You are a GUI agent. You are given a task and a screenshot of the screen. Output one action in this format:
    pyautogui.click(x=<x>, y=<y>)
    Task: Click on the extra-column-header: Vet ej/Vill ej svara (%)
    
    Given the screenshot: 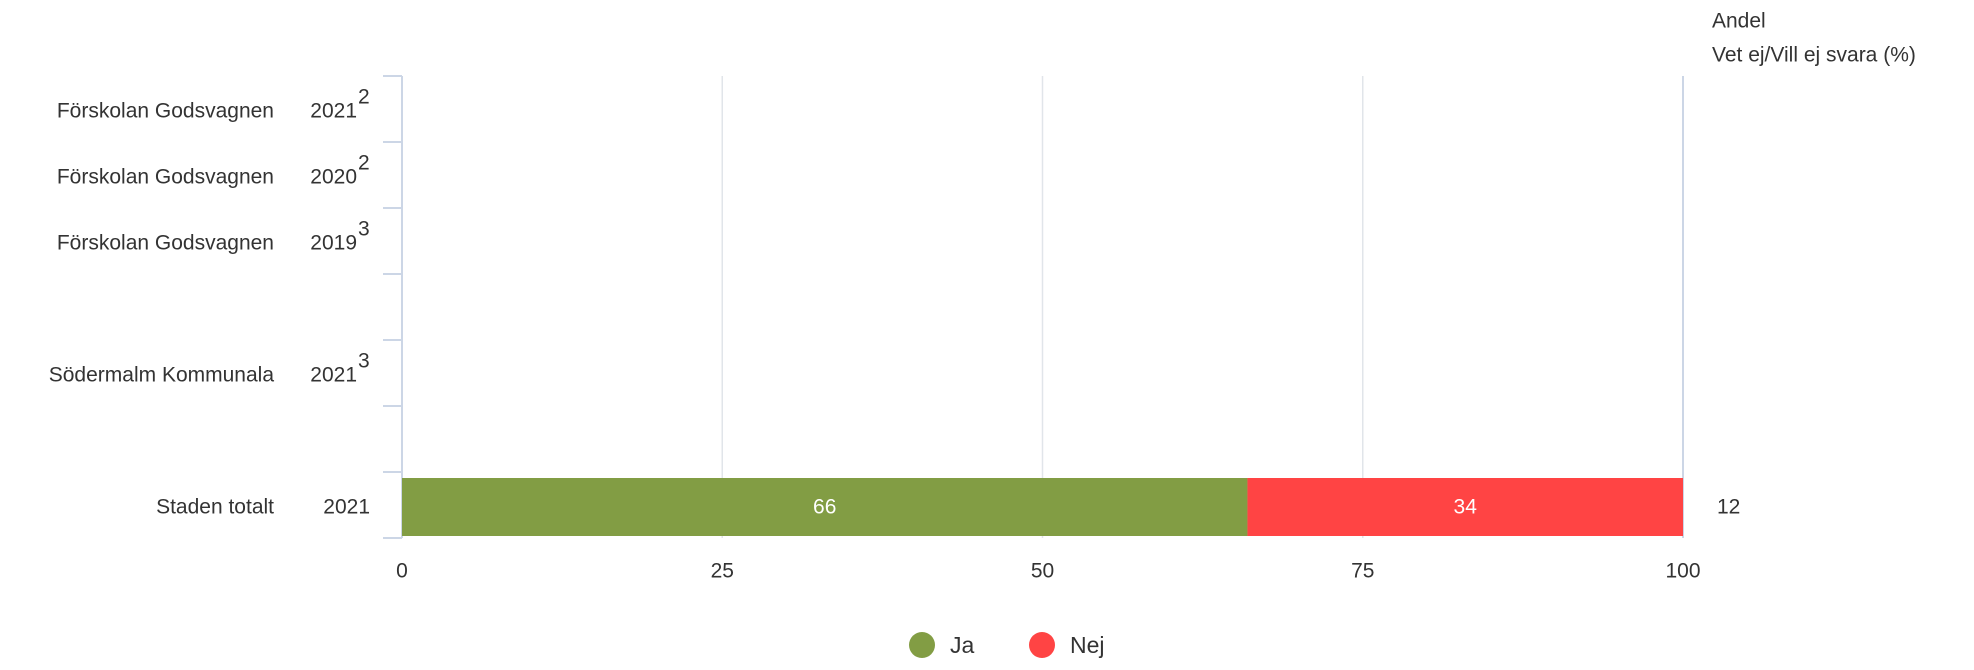 What is the action you would take?
    pyautogui.click(x=1814, y=55)
    